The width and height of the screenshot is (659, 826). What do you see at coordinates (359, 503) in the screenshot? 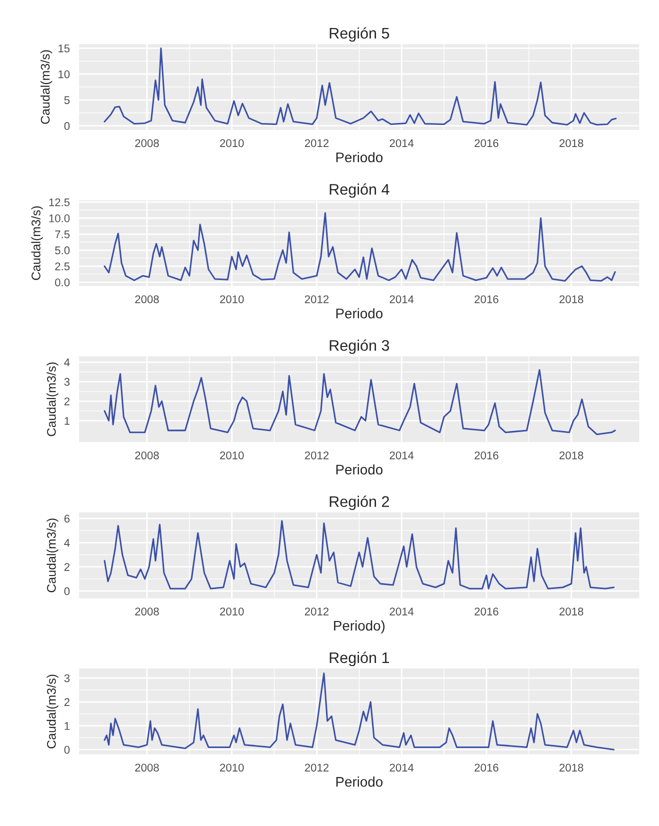
I see `chart-title: Región 2` at bounding box center [359, 503].